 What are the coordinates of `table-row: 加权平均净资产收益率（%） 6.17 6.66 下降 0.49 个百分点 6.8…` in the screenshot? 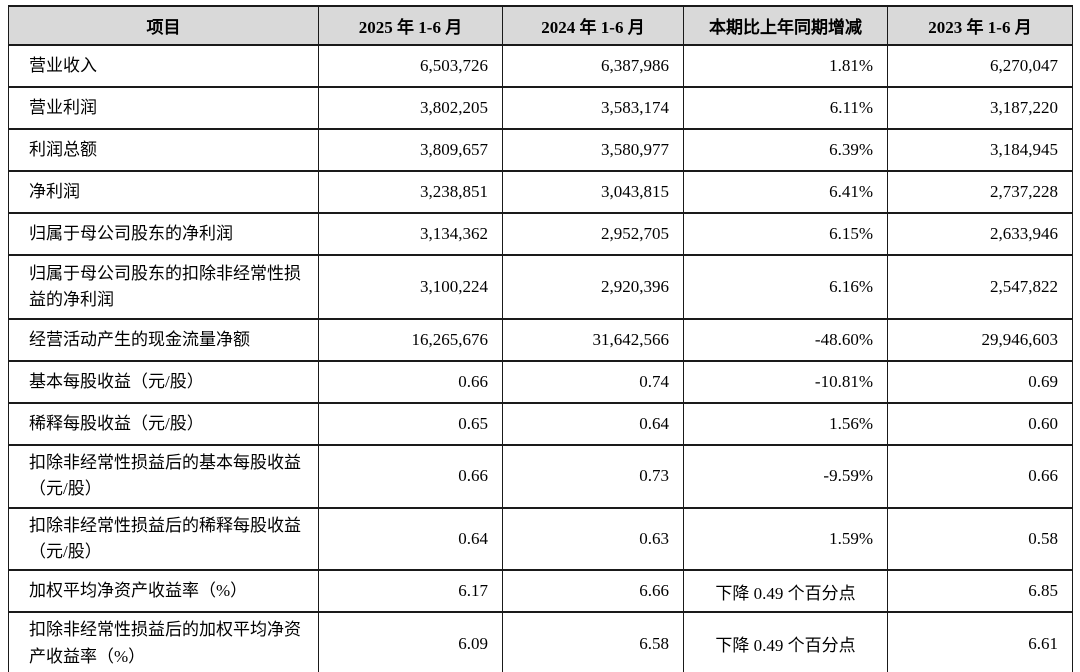 It's located at (540, 591).